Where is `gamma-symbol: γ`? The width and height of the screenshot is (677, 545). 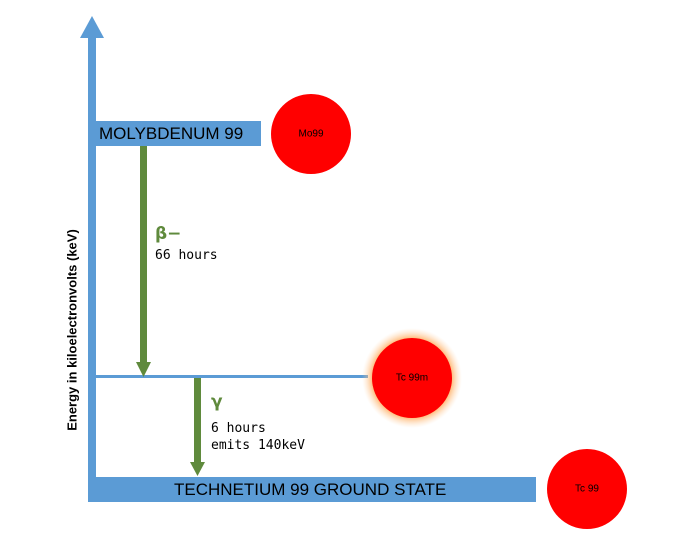
gamma-symbol: γ is located at coordinates (217, 402).